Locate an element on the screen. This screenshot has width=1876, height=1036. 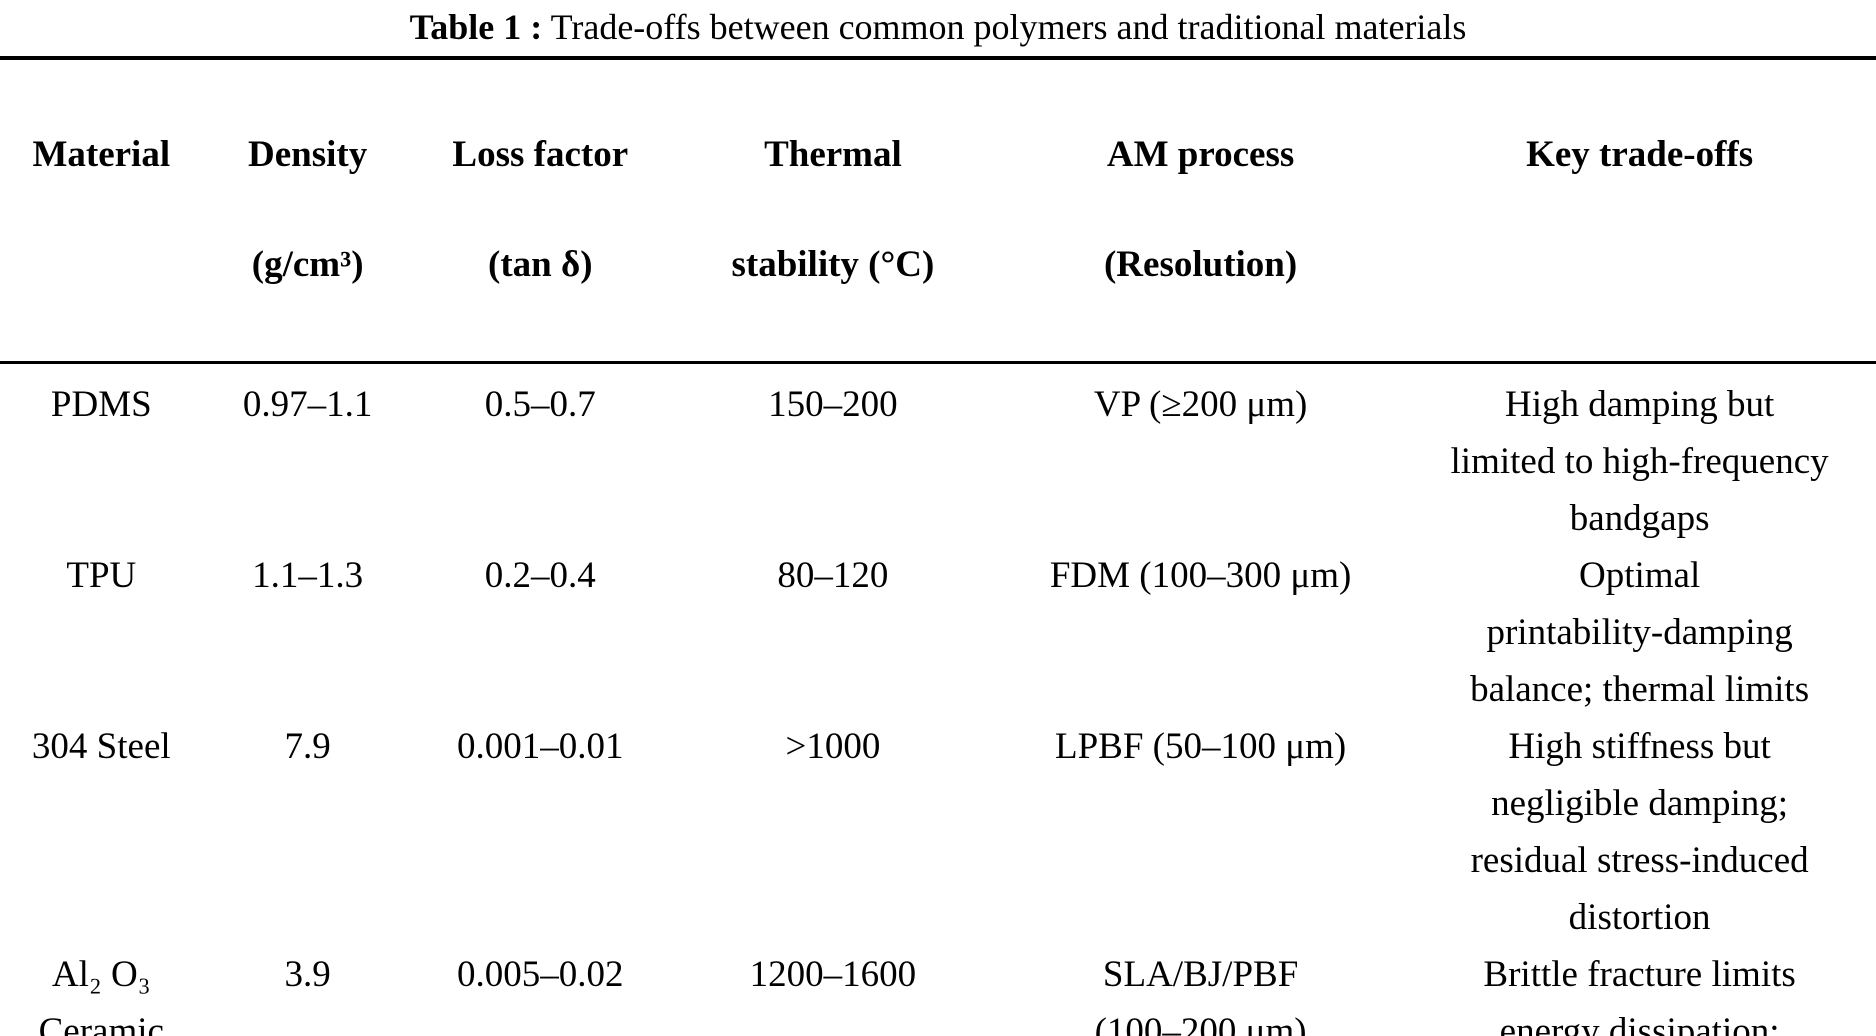
header-key-tradeoffs: Key trade-offs is located at coordinates (1639, 211).